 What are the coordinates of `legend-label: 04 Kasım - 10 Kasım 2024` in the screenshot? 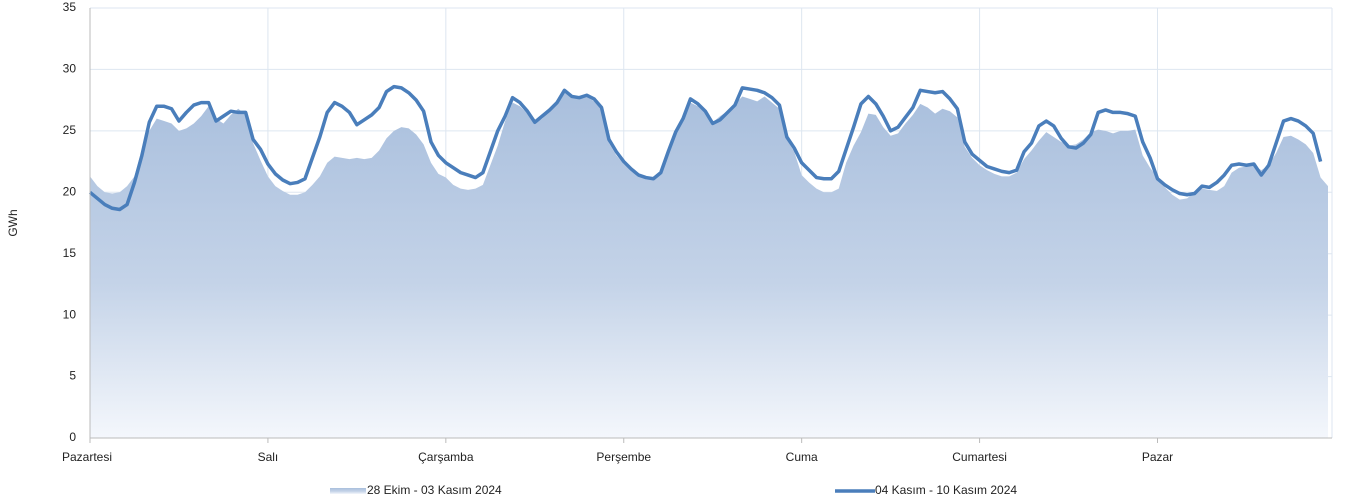 It's located at (946, 490).